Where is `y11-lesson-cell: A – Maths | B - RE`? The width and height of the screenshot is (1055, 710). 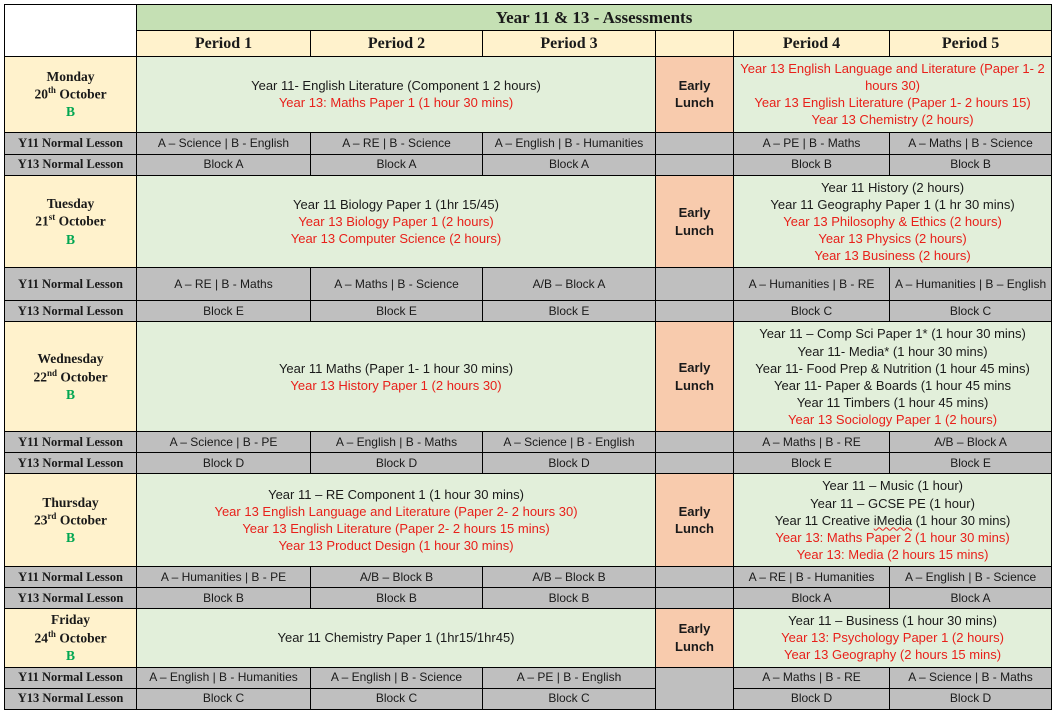
y11-lesson-cell: A – Maths | B - RE is located at coordinates (811, 677).